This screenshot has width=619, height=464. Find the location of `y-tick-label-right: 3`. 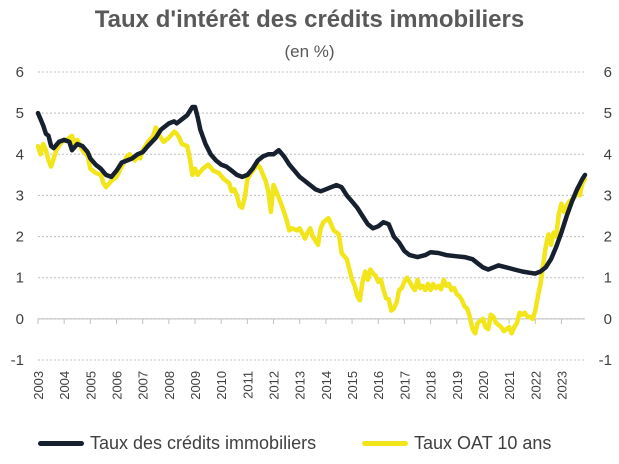

y-tick-label-right: 3 is located at coordinates (608, 195).